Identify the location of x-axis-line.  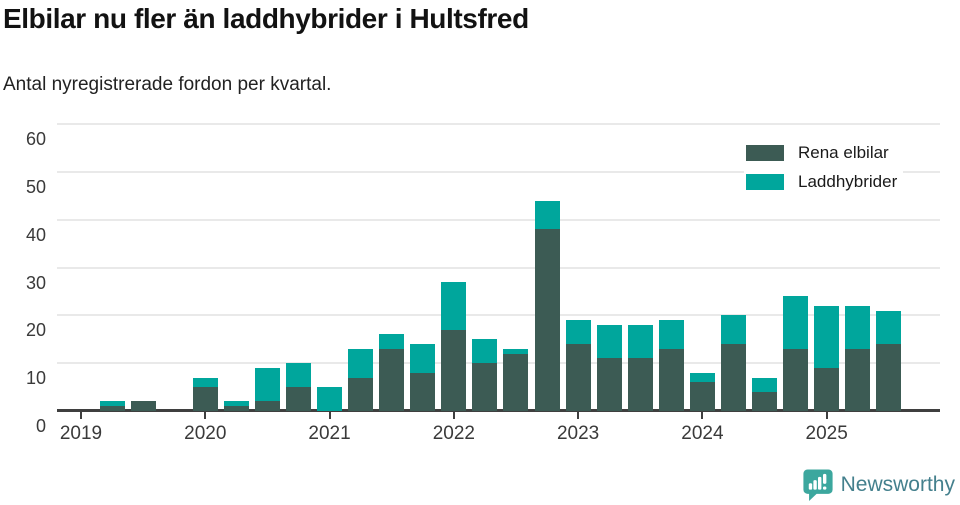
(498, 410).